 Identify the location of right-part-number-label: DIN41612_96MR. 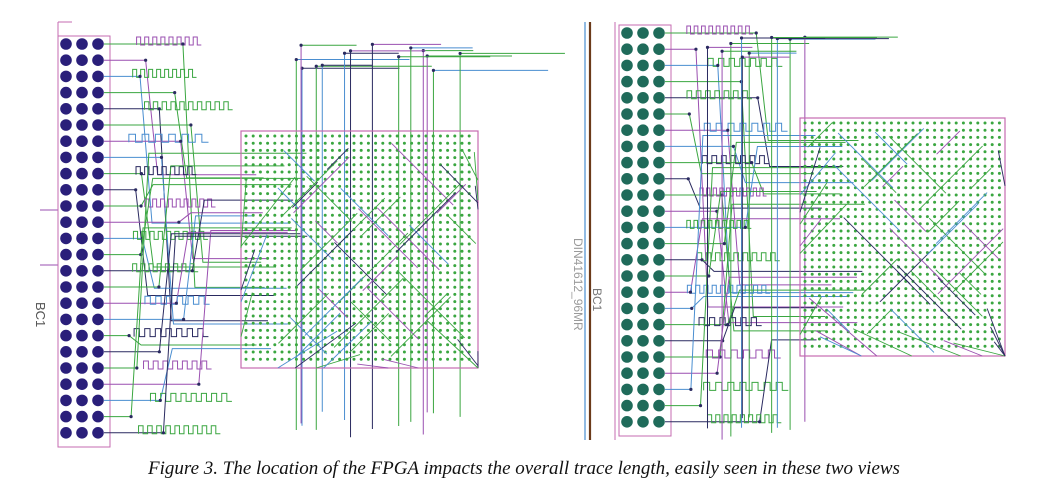
(578, 284).